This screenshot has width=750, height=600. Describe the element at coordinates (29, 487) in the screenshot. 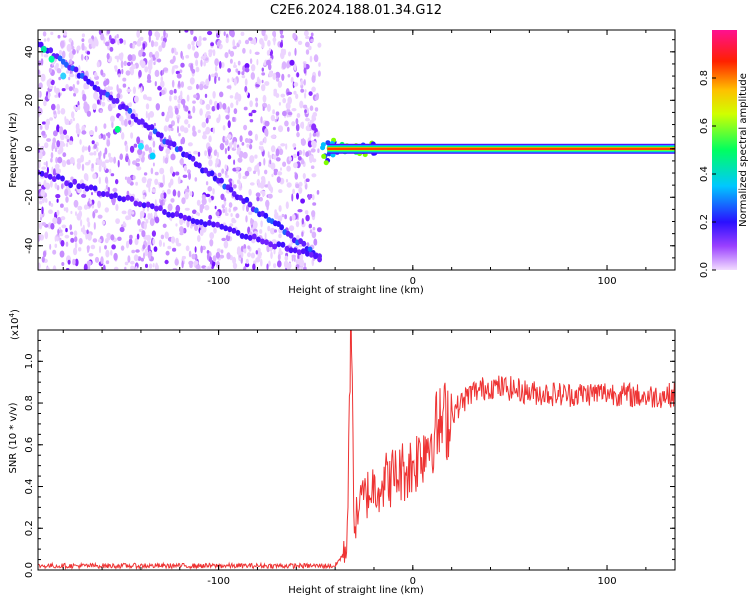

I see `y-tick-label: 0.4` at that location.